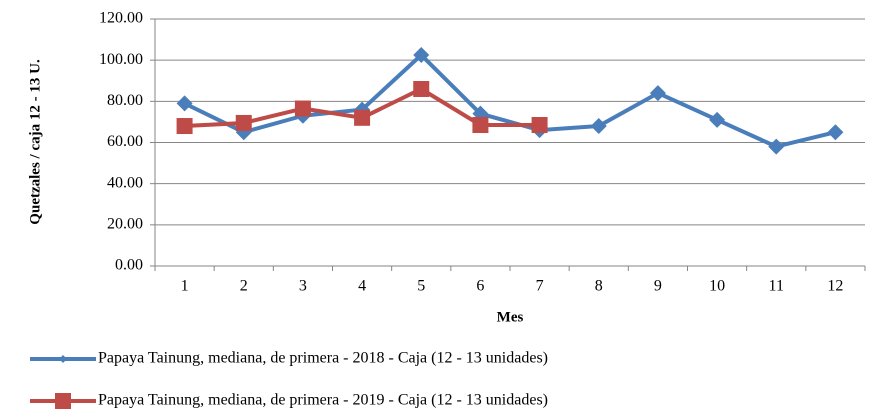 This screenshot has height=419, width=892. Describe the element at coordinates (421, 286) in the screenshot. I see `x-tick-label: 5` at that location.